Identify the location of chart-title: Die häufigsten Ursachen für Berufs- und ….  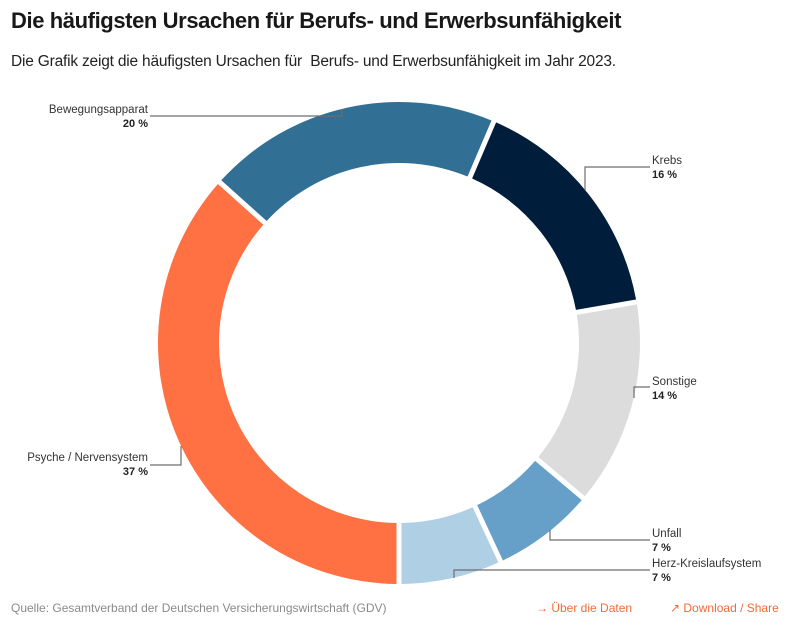
(316, 20).